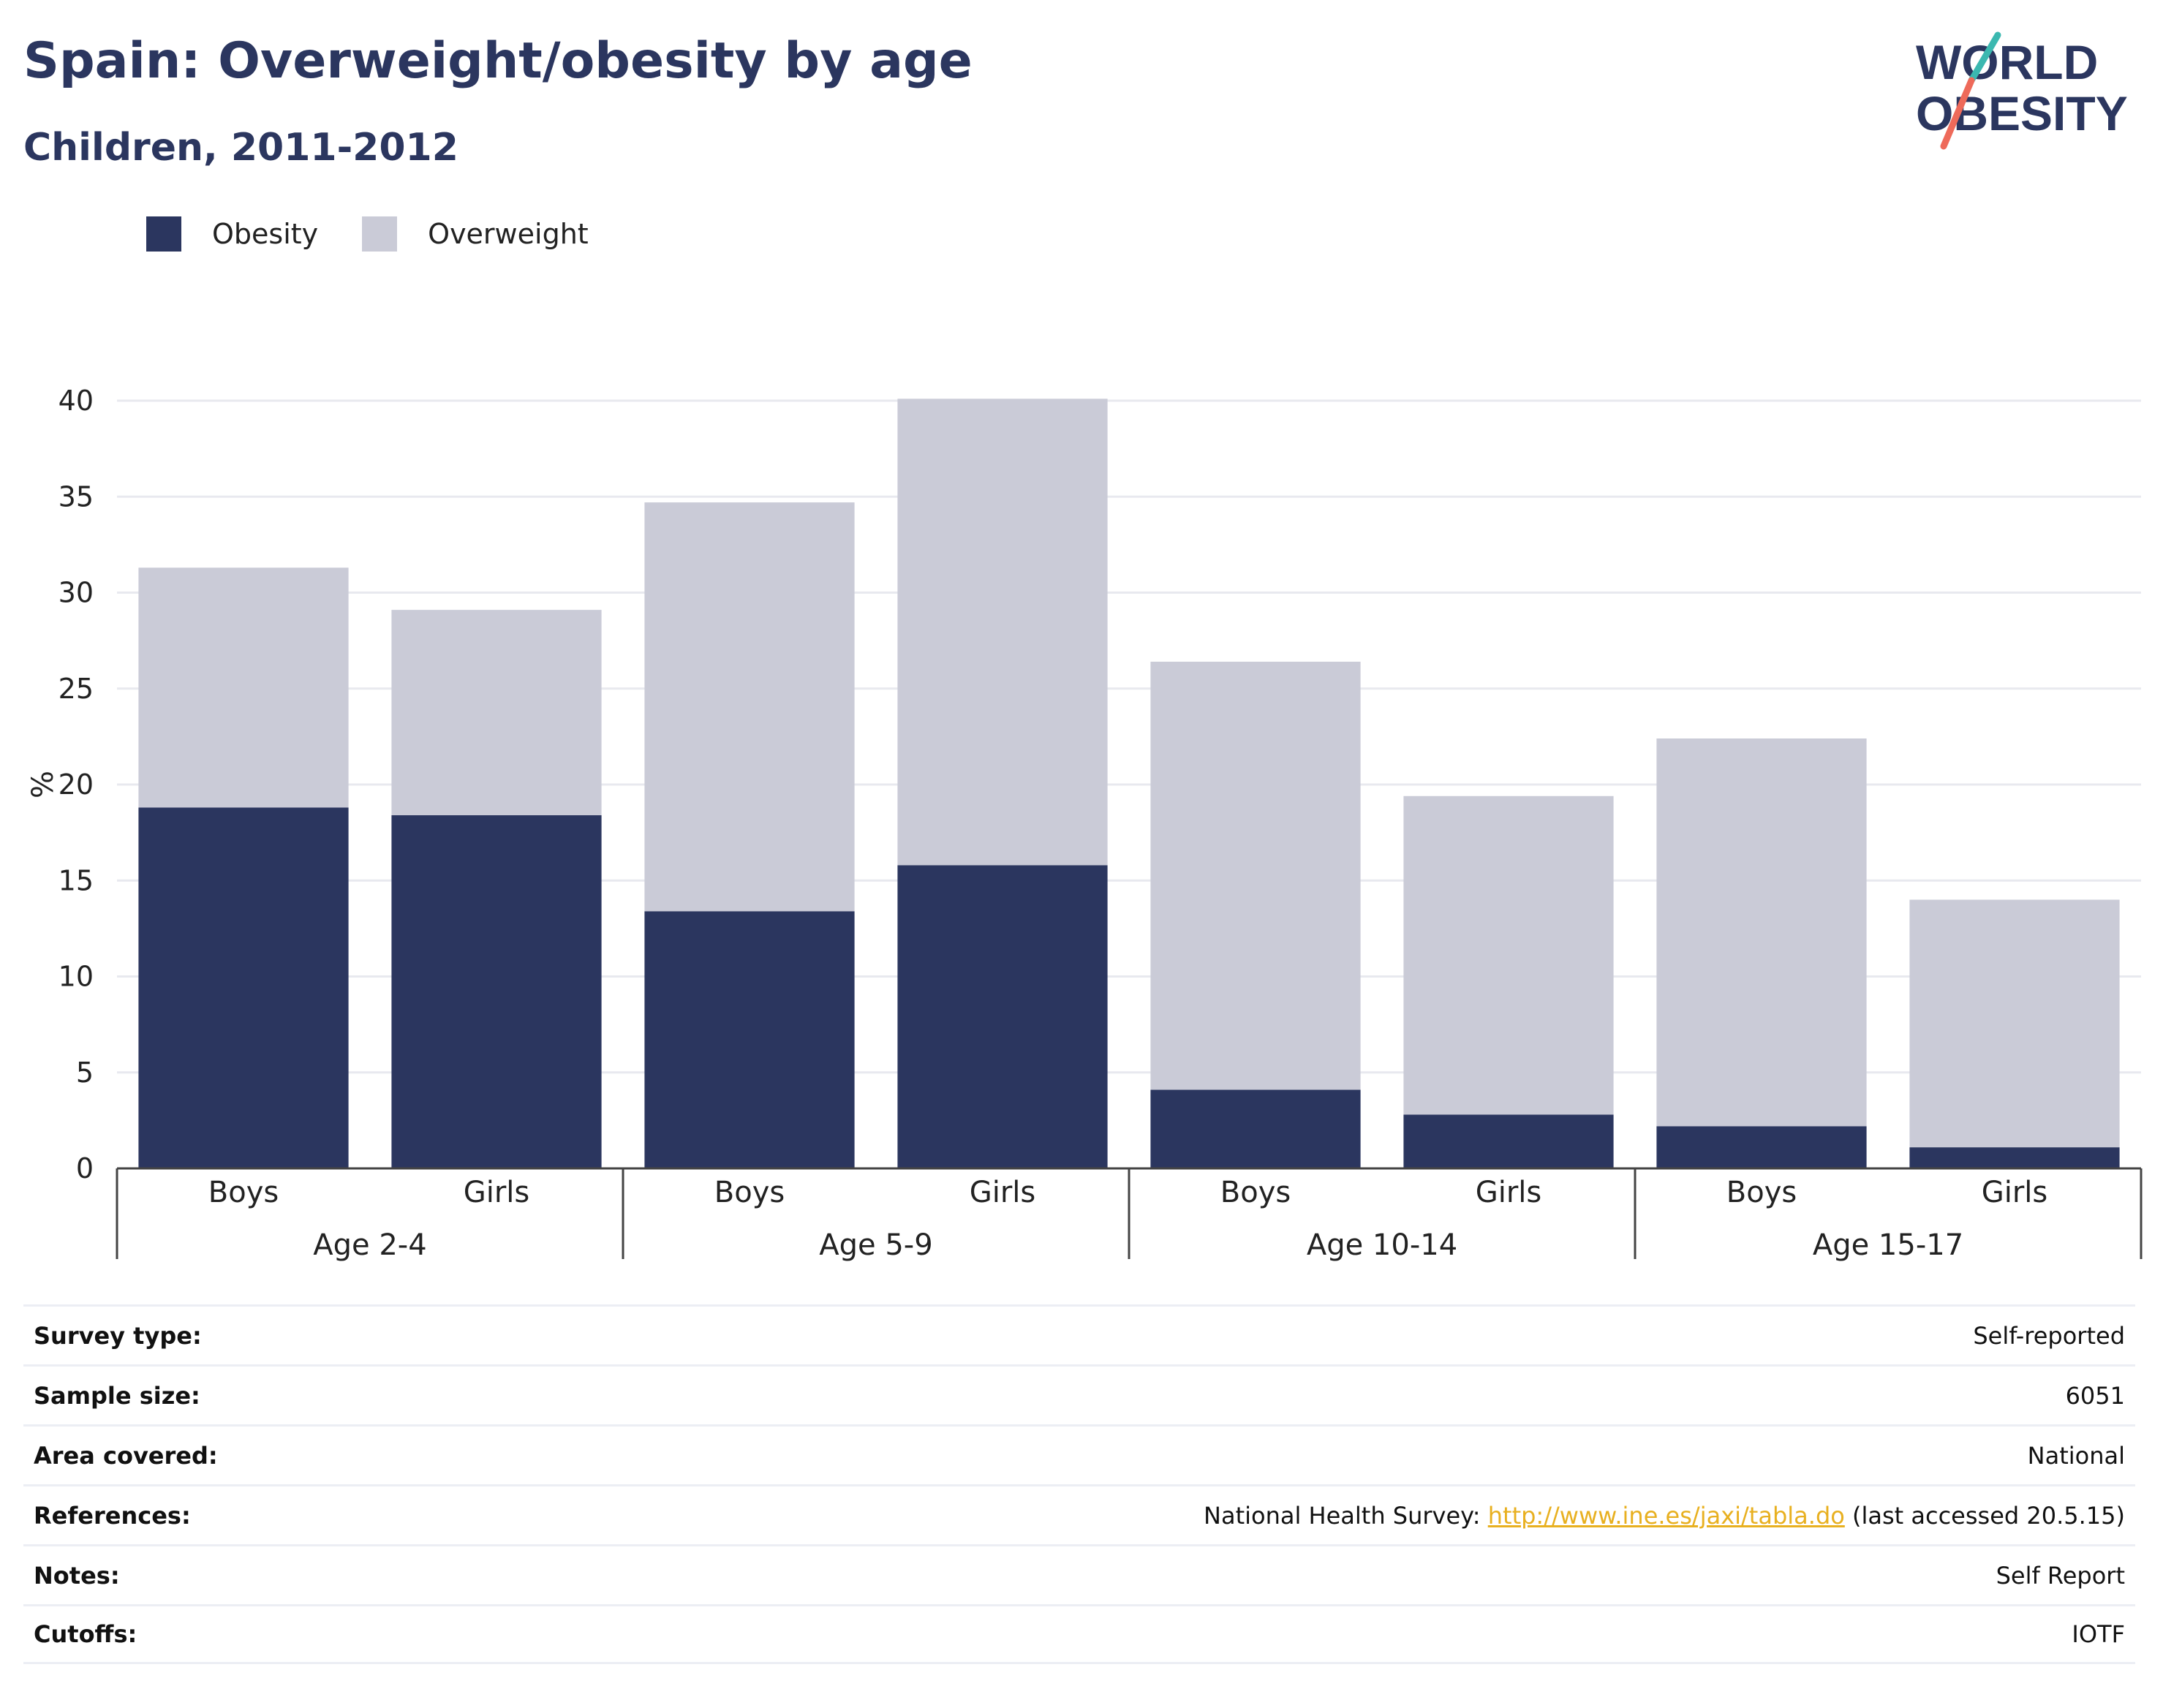 Image resolution: width=2163 pixels, height=1708 pixels. What do you see at coordinates (1079, 1334) in the screenshot?
I see `info-row-survey-type: Survey type: Self-reported` at bounding box center [1079, 1334].